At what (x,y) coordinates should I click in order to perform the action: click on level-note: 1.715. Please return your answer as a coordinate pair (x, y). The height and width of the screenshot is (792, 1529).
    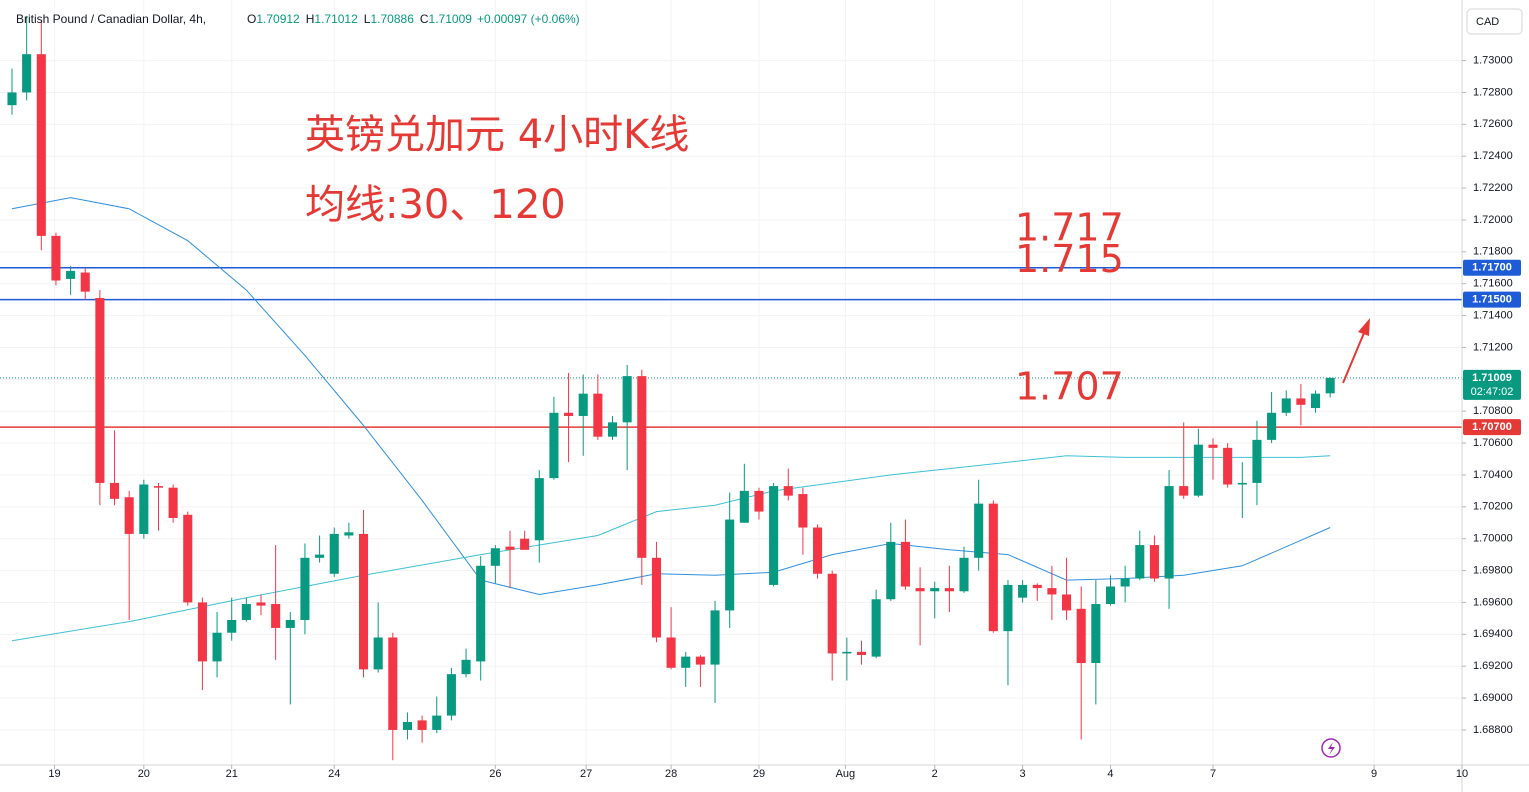
    Looking at the image, I should click on (1069, 259).